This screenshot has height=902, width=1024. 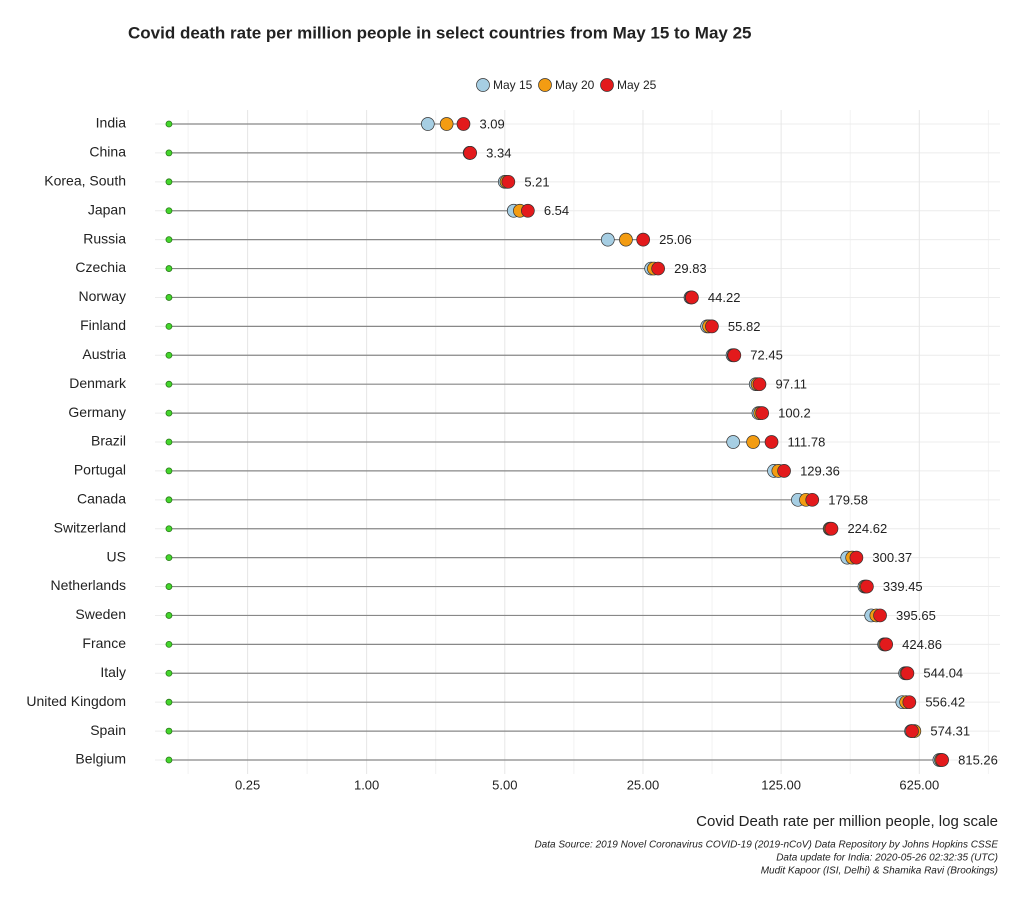 I want to click on y-tick-label: Belgium, so click(x=100, y=759).